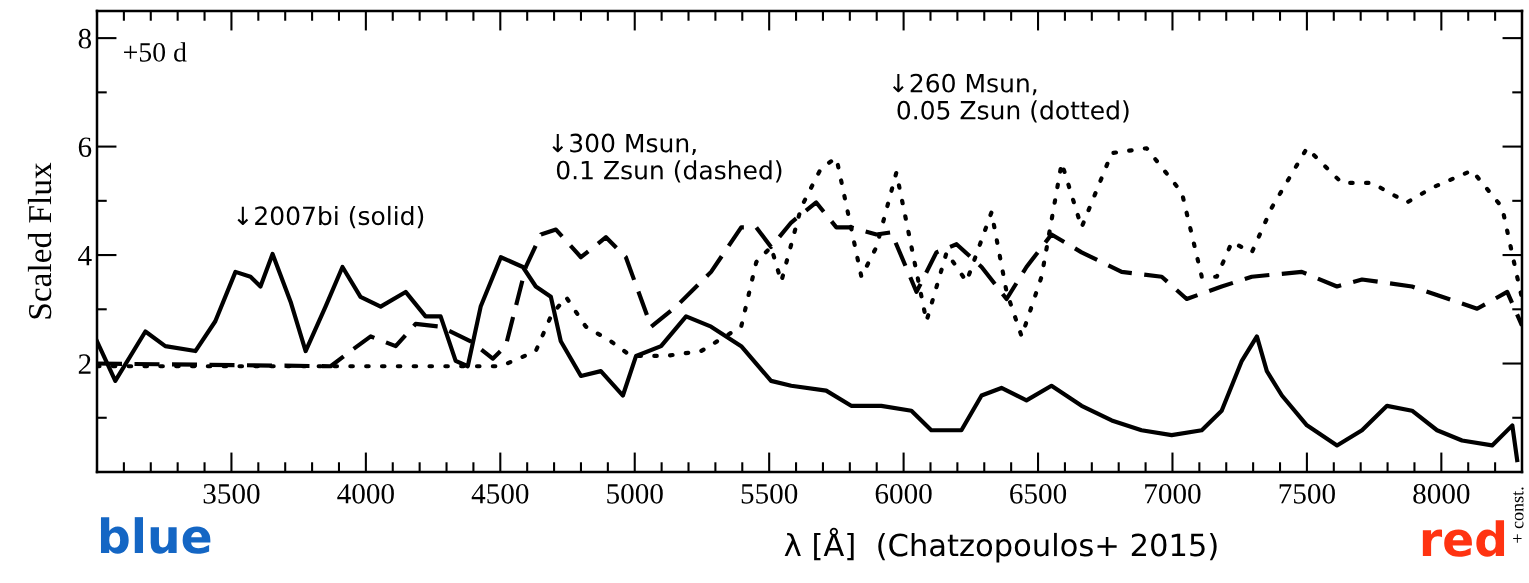 The image size is (1529, 583). Describe the element at coordinates (769, 493) in the screenshot. I see `x-tick-label: 5500` at that location.